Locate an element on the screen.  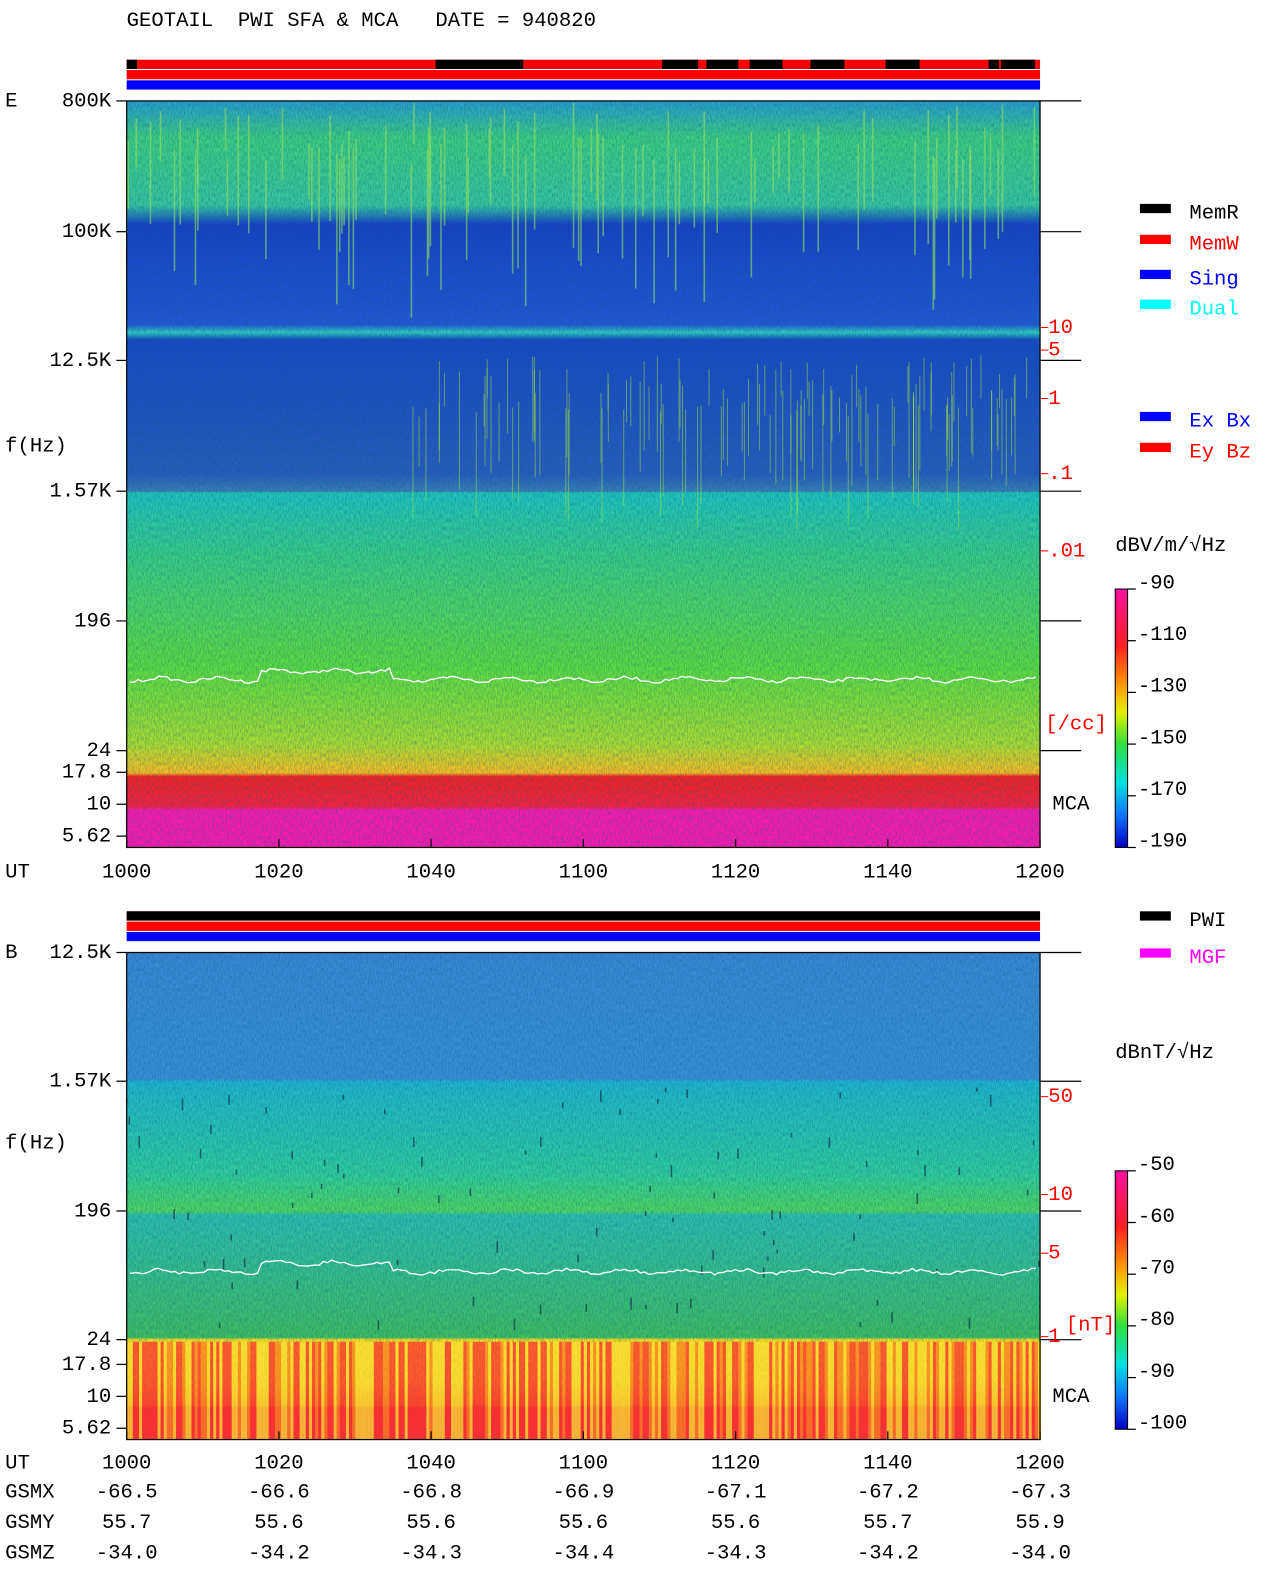
orbit-value: -34.2 is located at coordinates (279, 1553).